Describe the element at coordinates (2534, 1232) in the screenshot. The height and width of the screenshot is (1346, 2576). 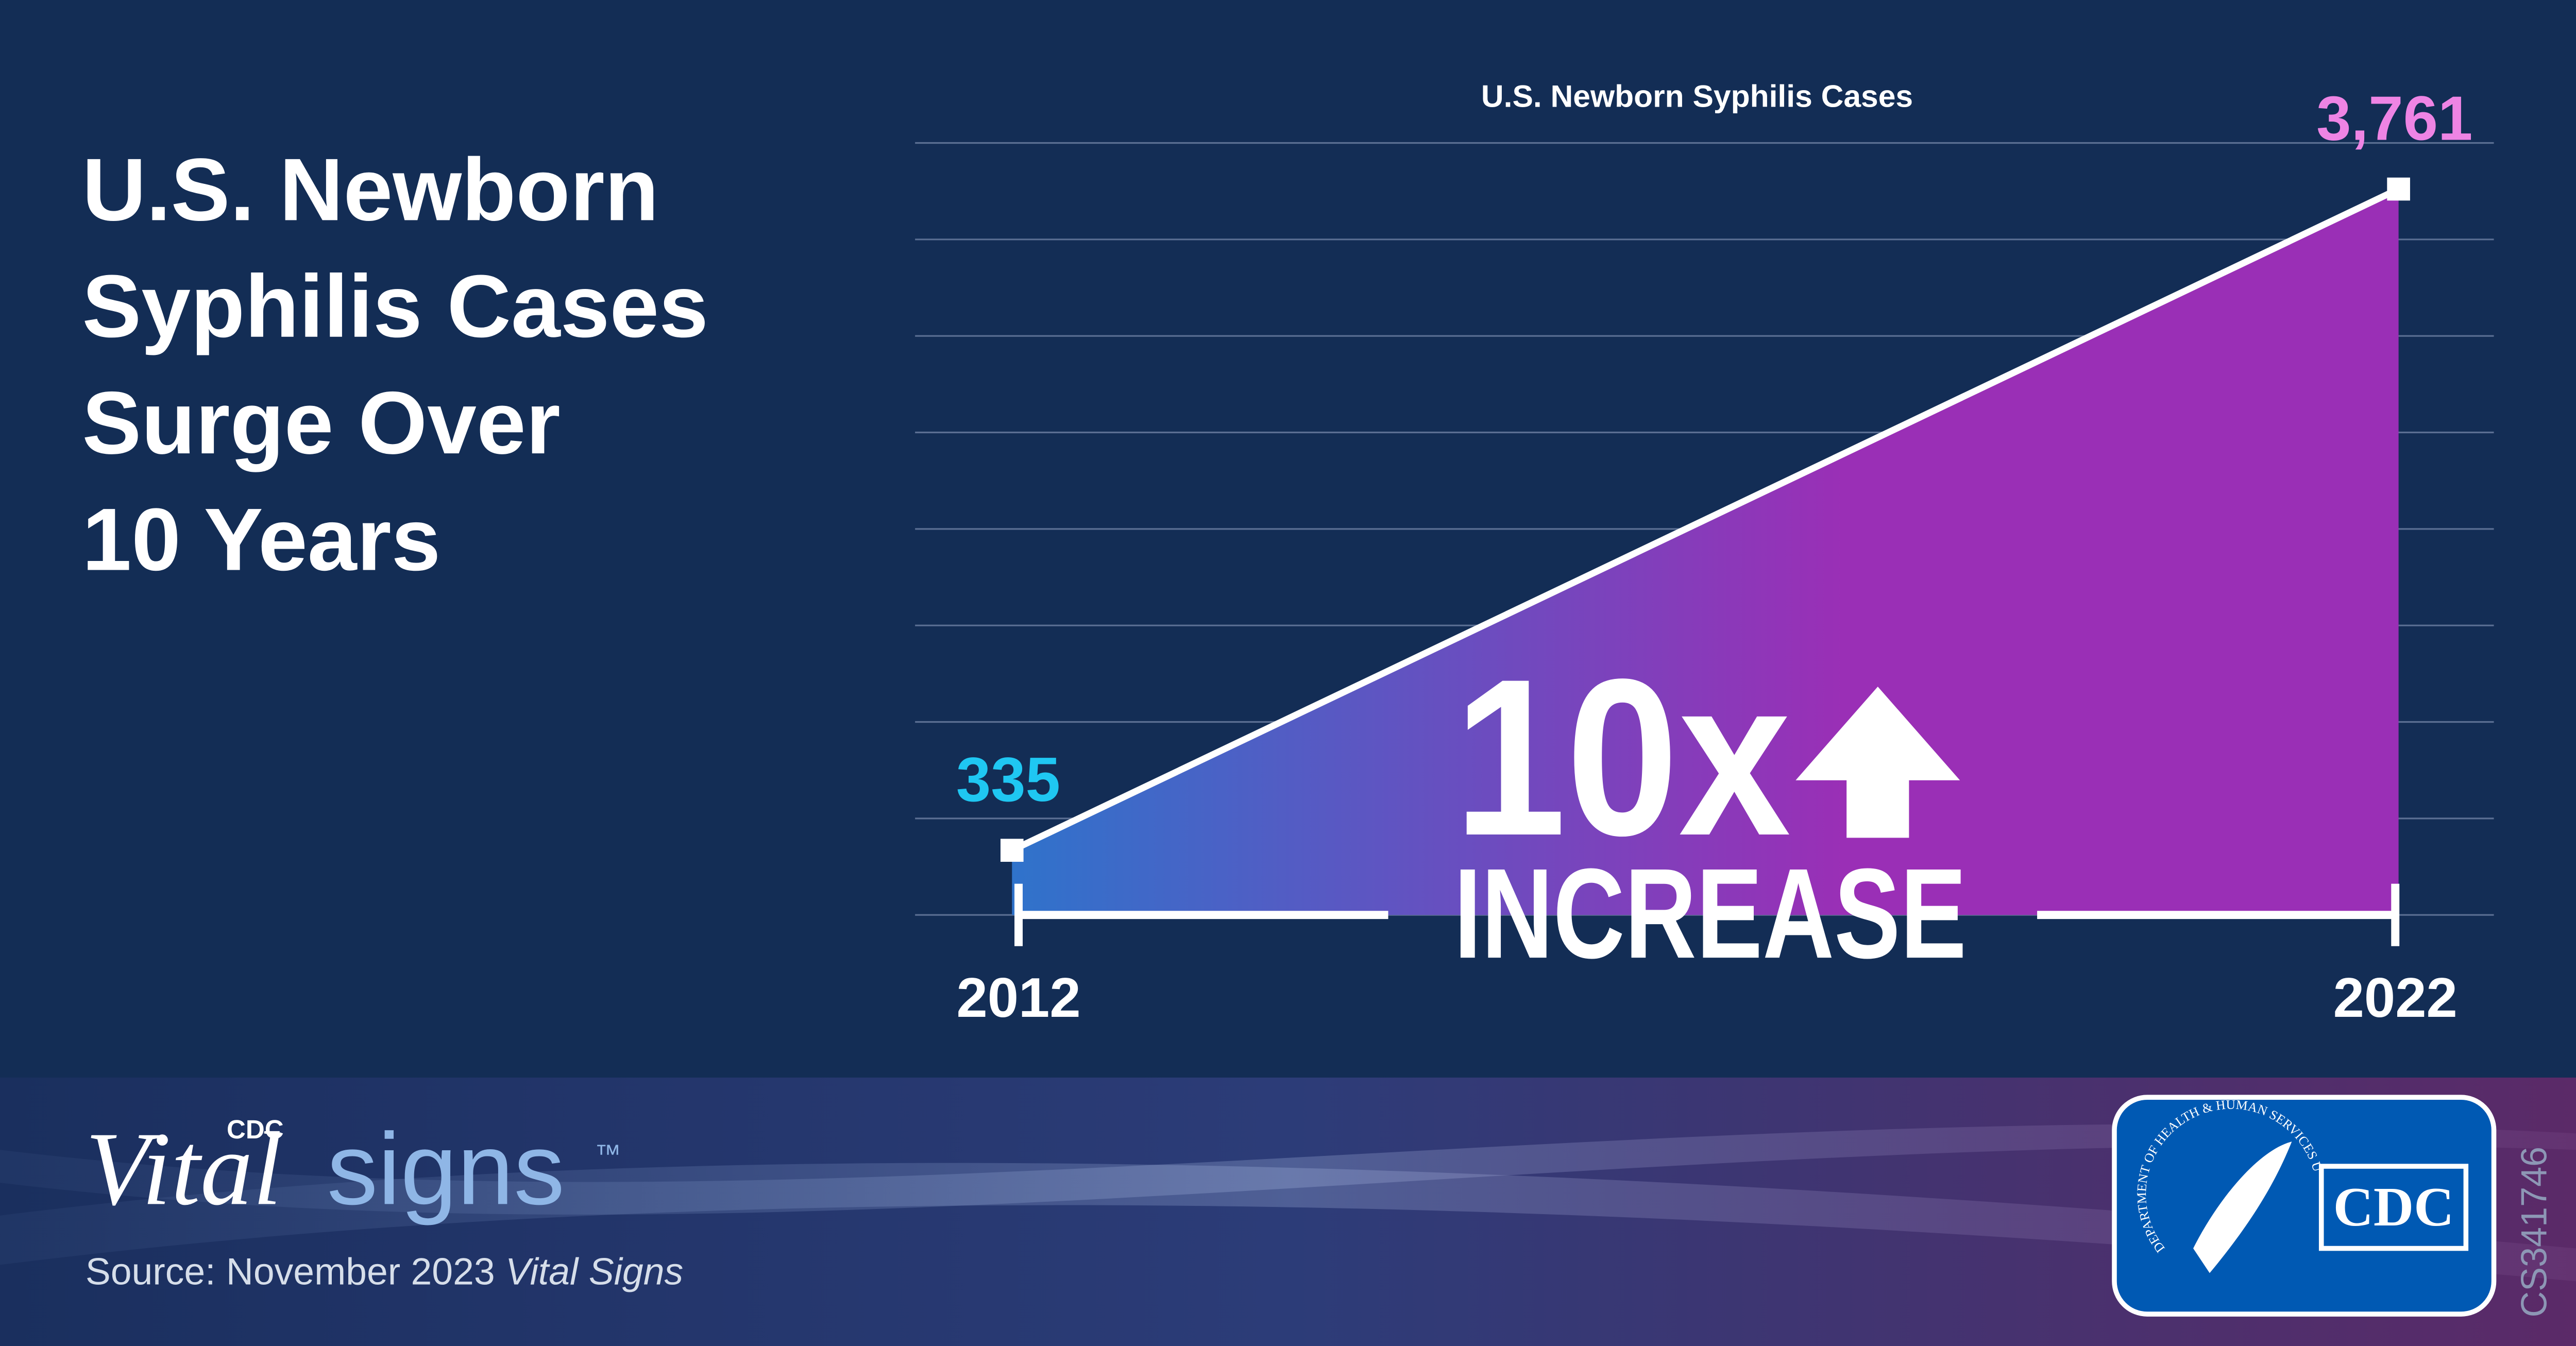
I see `doc-code: CS341746` at that location.